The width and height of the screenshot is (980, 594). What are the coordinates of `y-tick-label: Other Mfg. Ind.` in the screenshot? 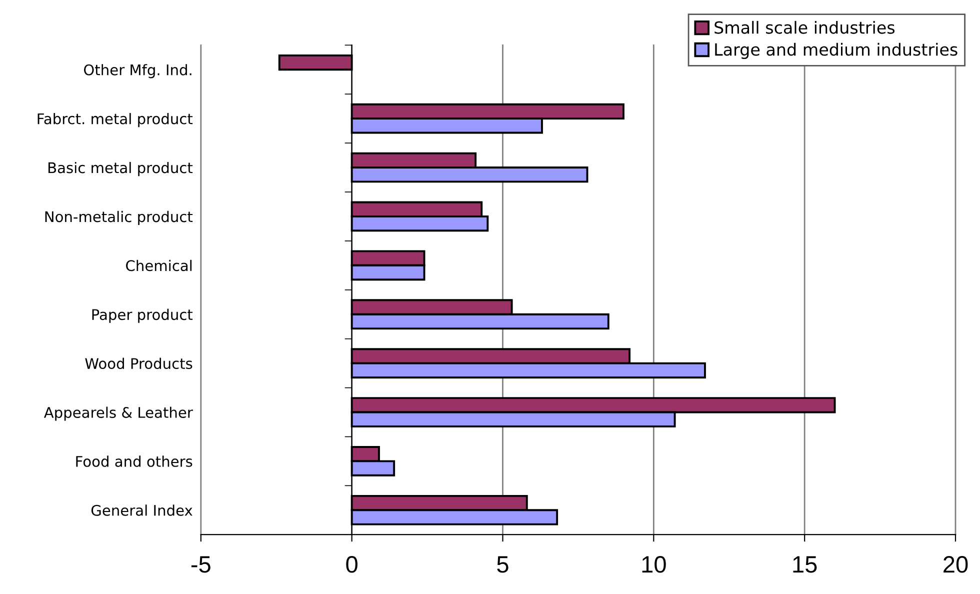 It's located at (138, 71).